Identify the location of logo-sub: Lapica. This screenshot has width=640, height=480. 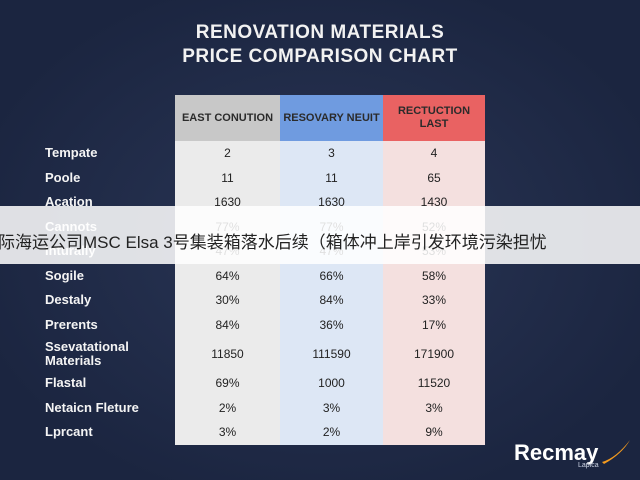
(588, 465).